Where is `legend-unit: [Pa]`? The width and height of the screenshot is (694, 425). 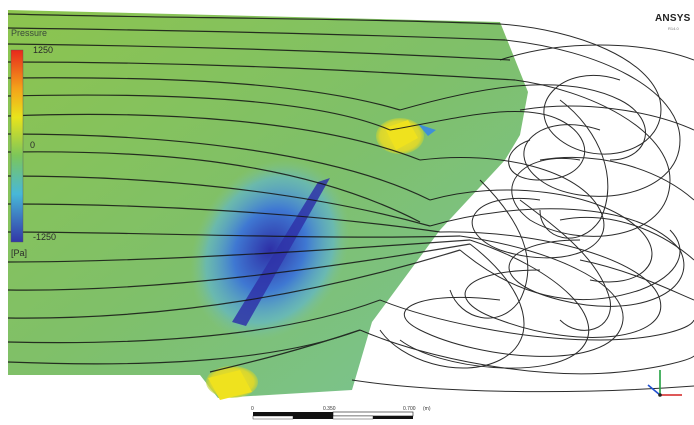
legend-unit: [Pa] is located at coordinates (19, 253).